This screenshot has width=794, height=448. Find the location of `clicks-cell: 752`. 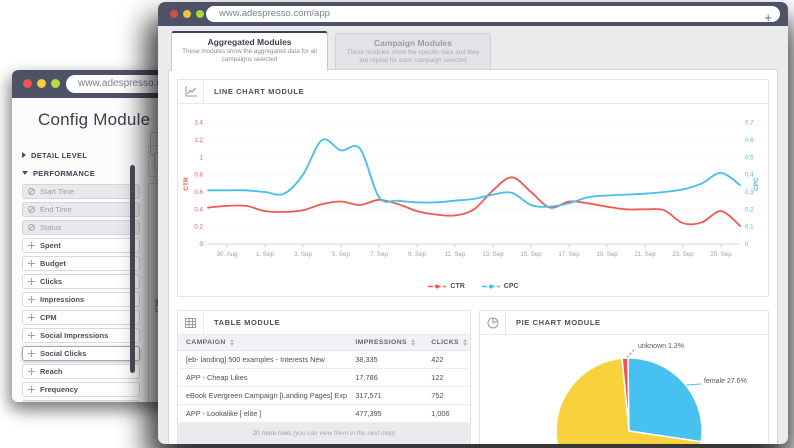

clicks-cell: 752 is located at coordinates (437, 395).